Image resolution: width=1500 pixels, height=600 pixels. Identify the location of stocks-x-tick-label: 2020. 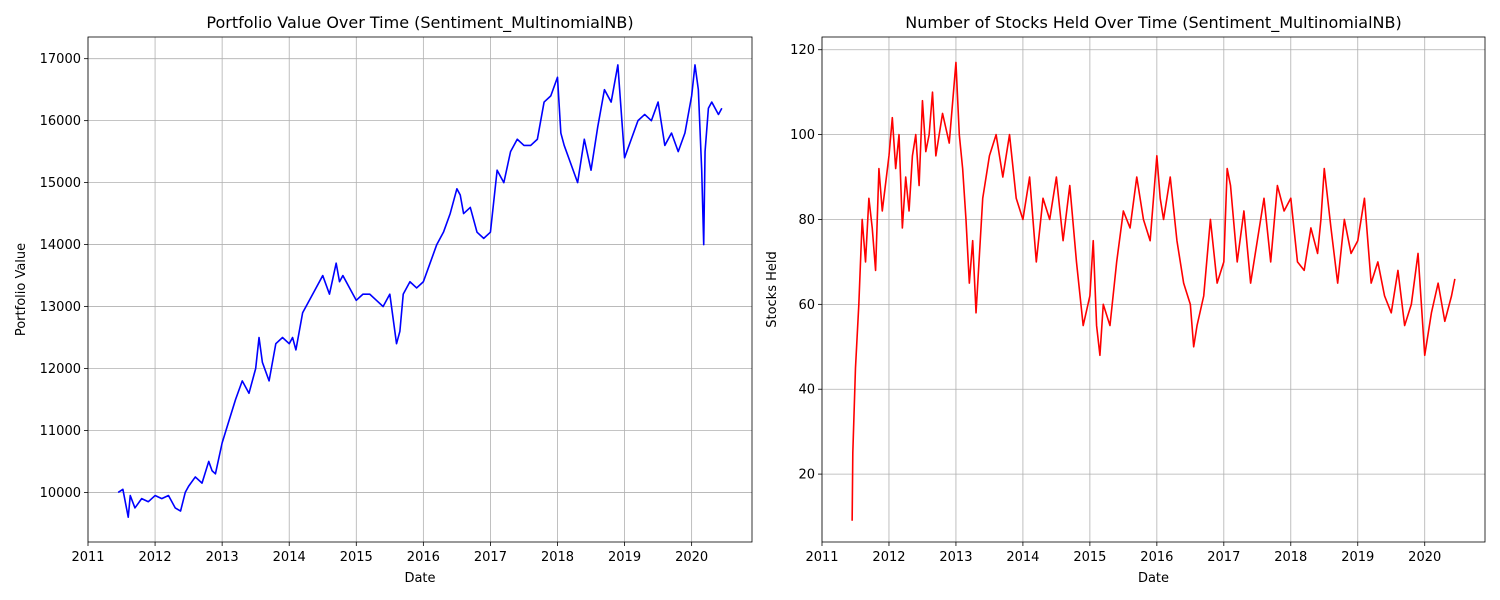
(1424, 557).